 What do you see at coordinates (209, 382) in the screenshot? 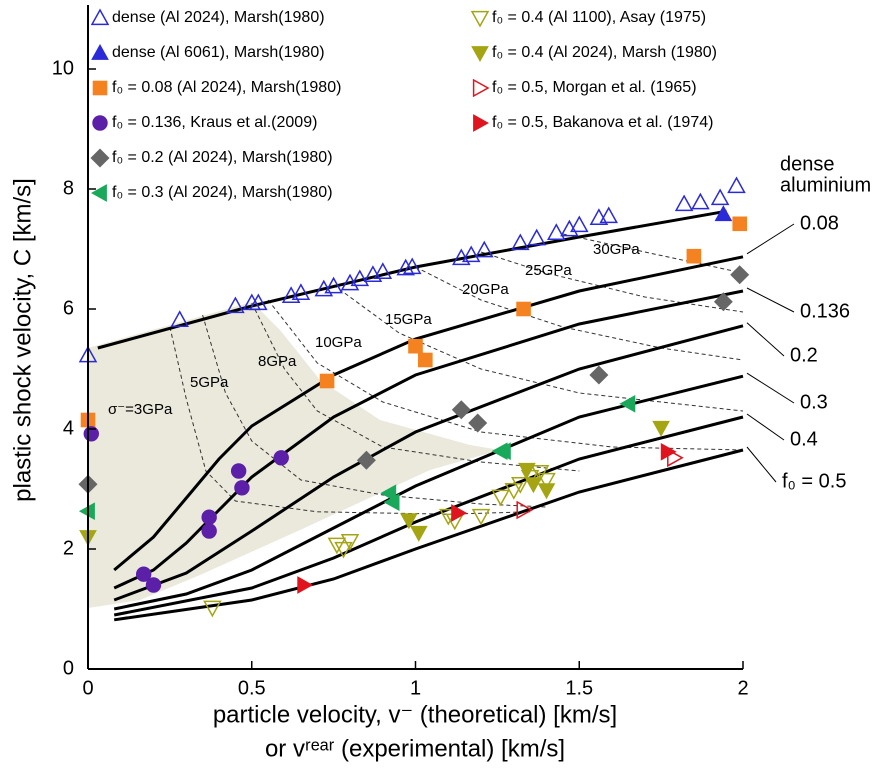
I see `isobar-label: 5GPa` at bounding box center [209, 382].